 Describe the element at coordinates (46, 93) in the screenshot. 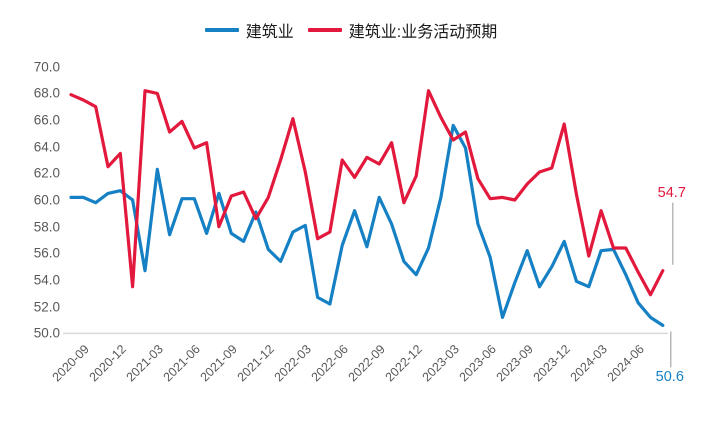

I see `y-tick-label: 68.0` at that location.